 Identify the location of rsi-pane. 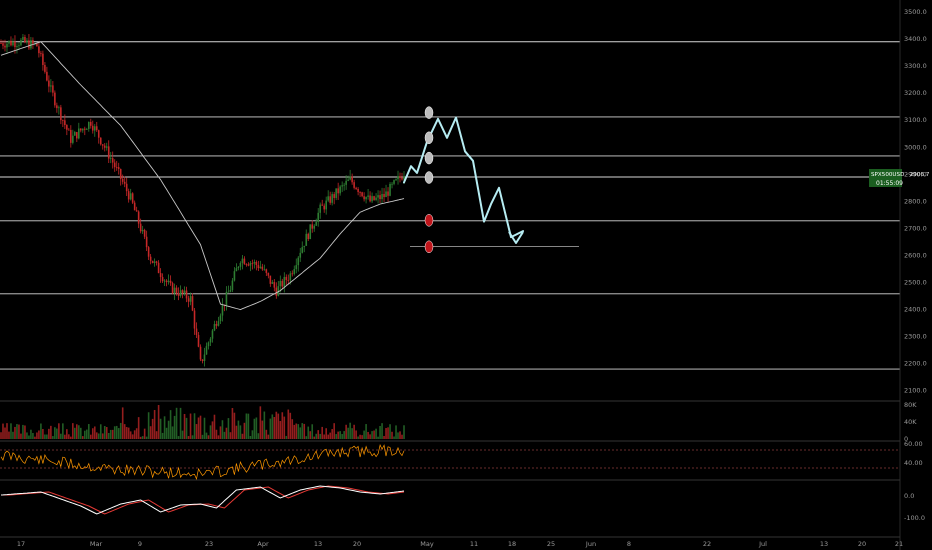
(450, 462).